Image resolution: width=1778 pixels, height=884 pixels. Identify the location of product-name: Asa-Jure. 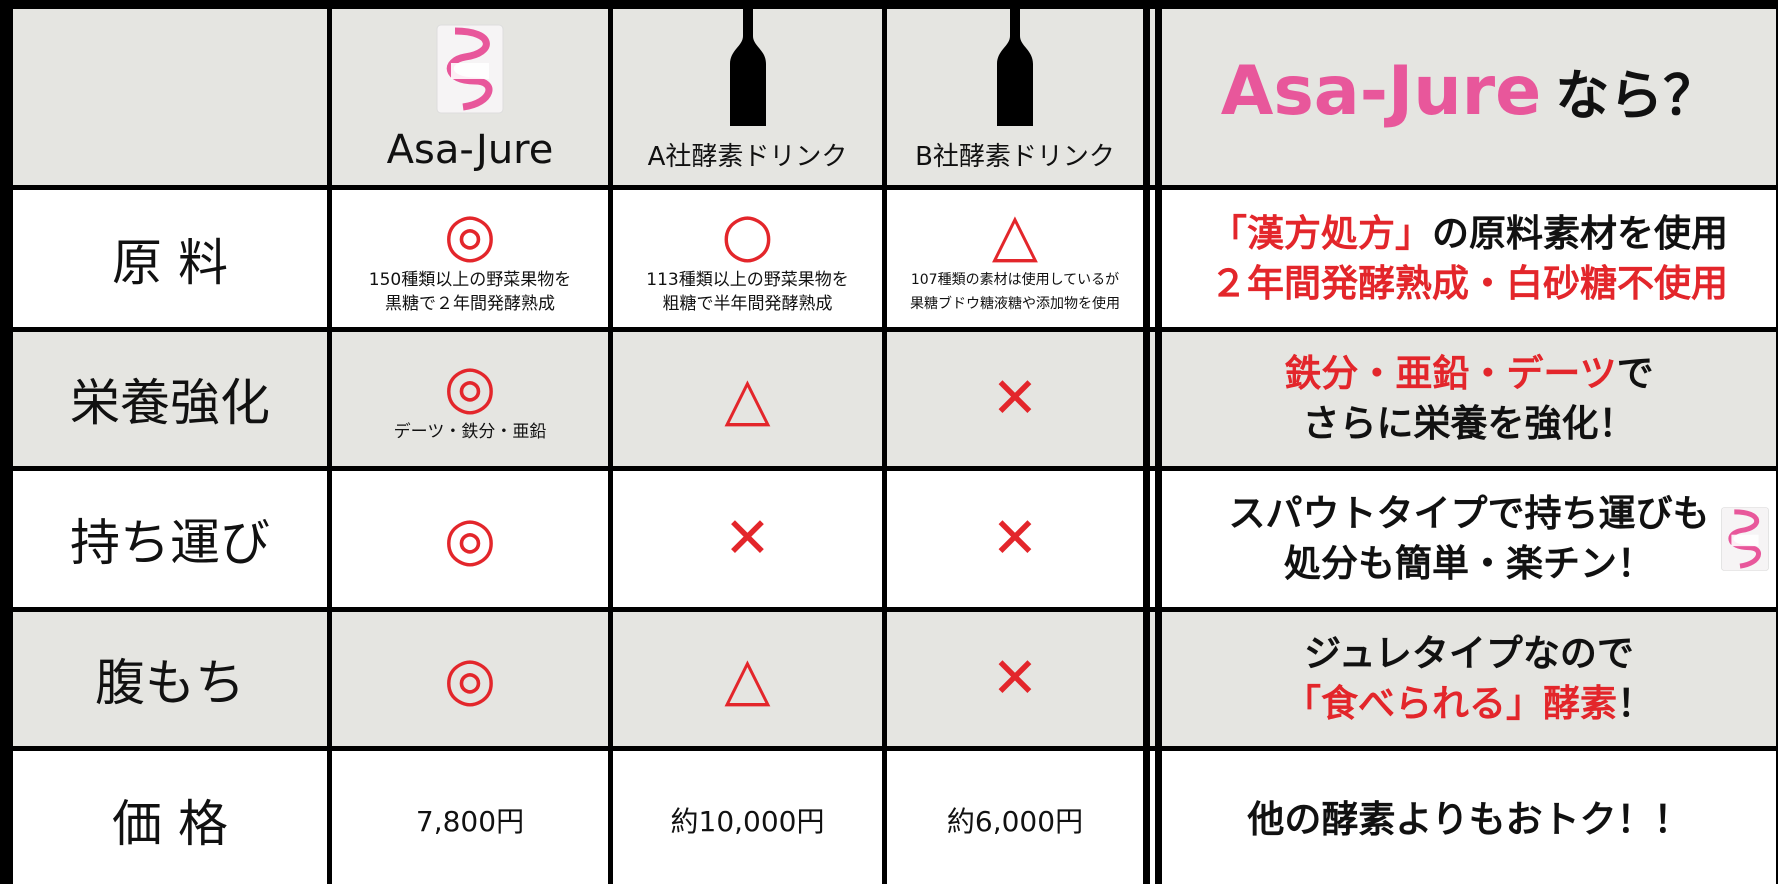
(470, 150).